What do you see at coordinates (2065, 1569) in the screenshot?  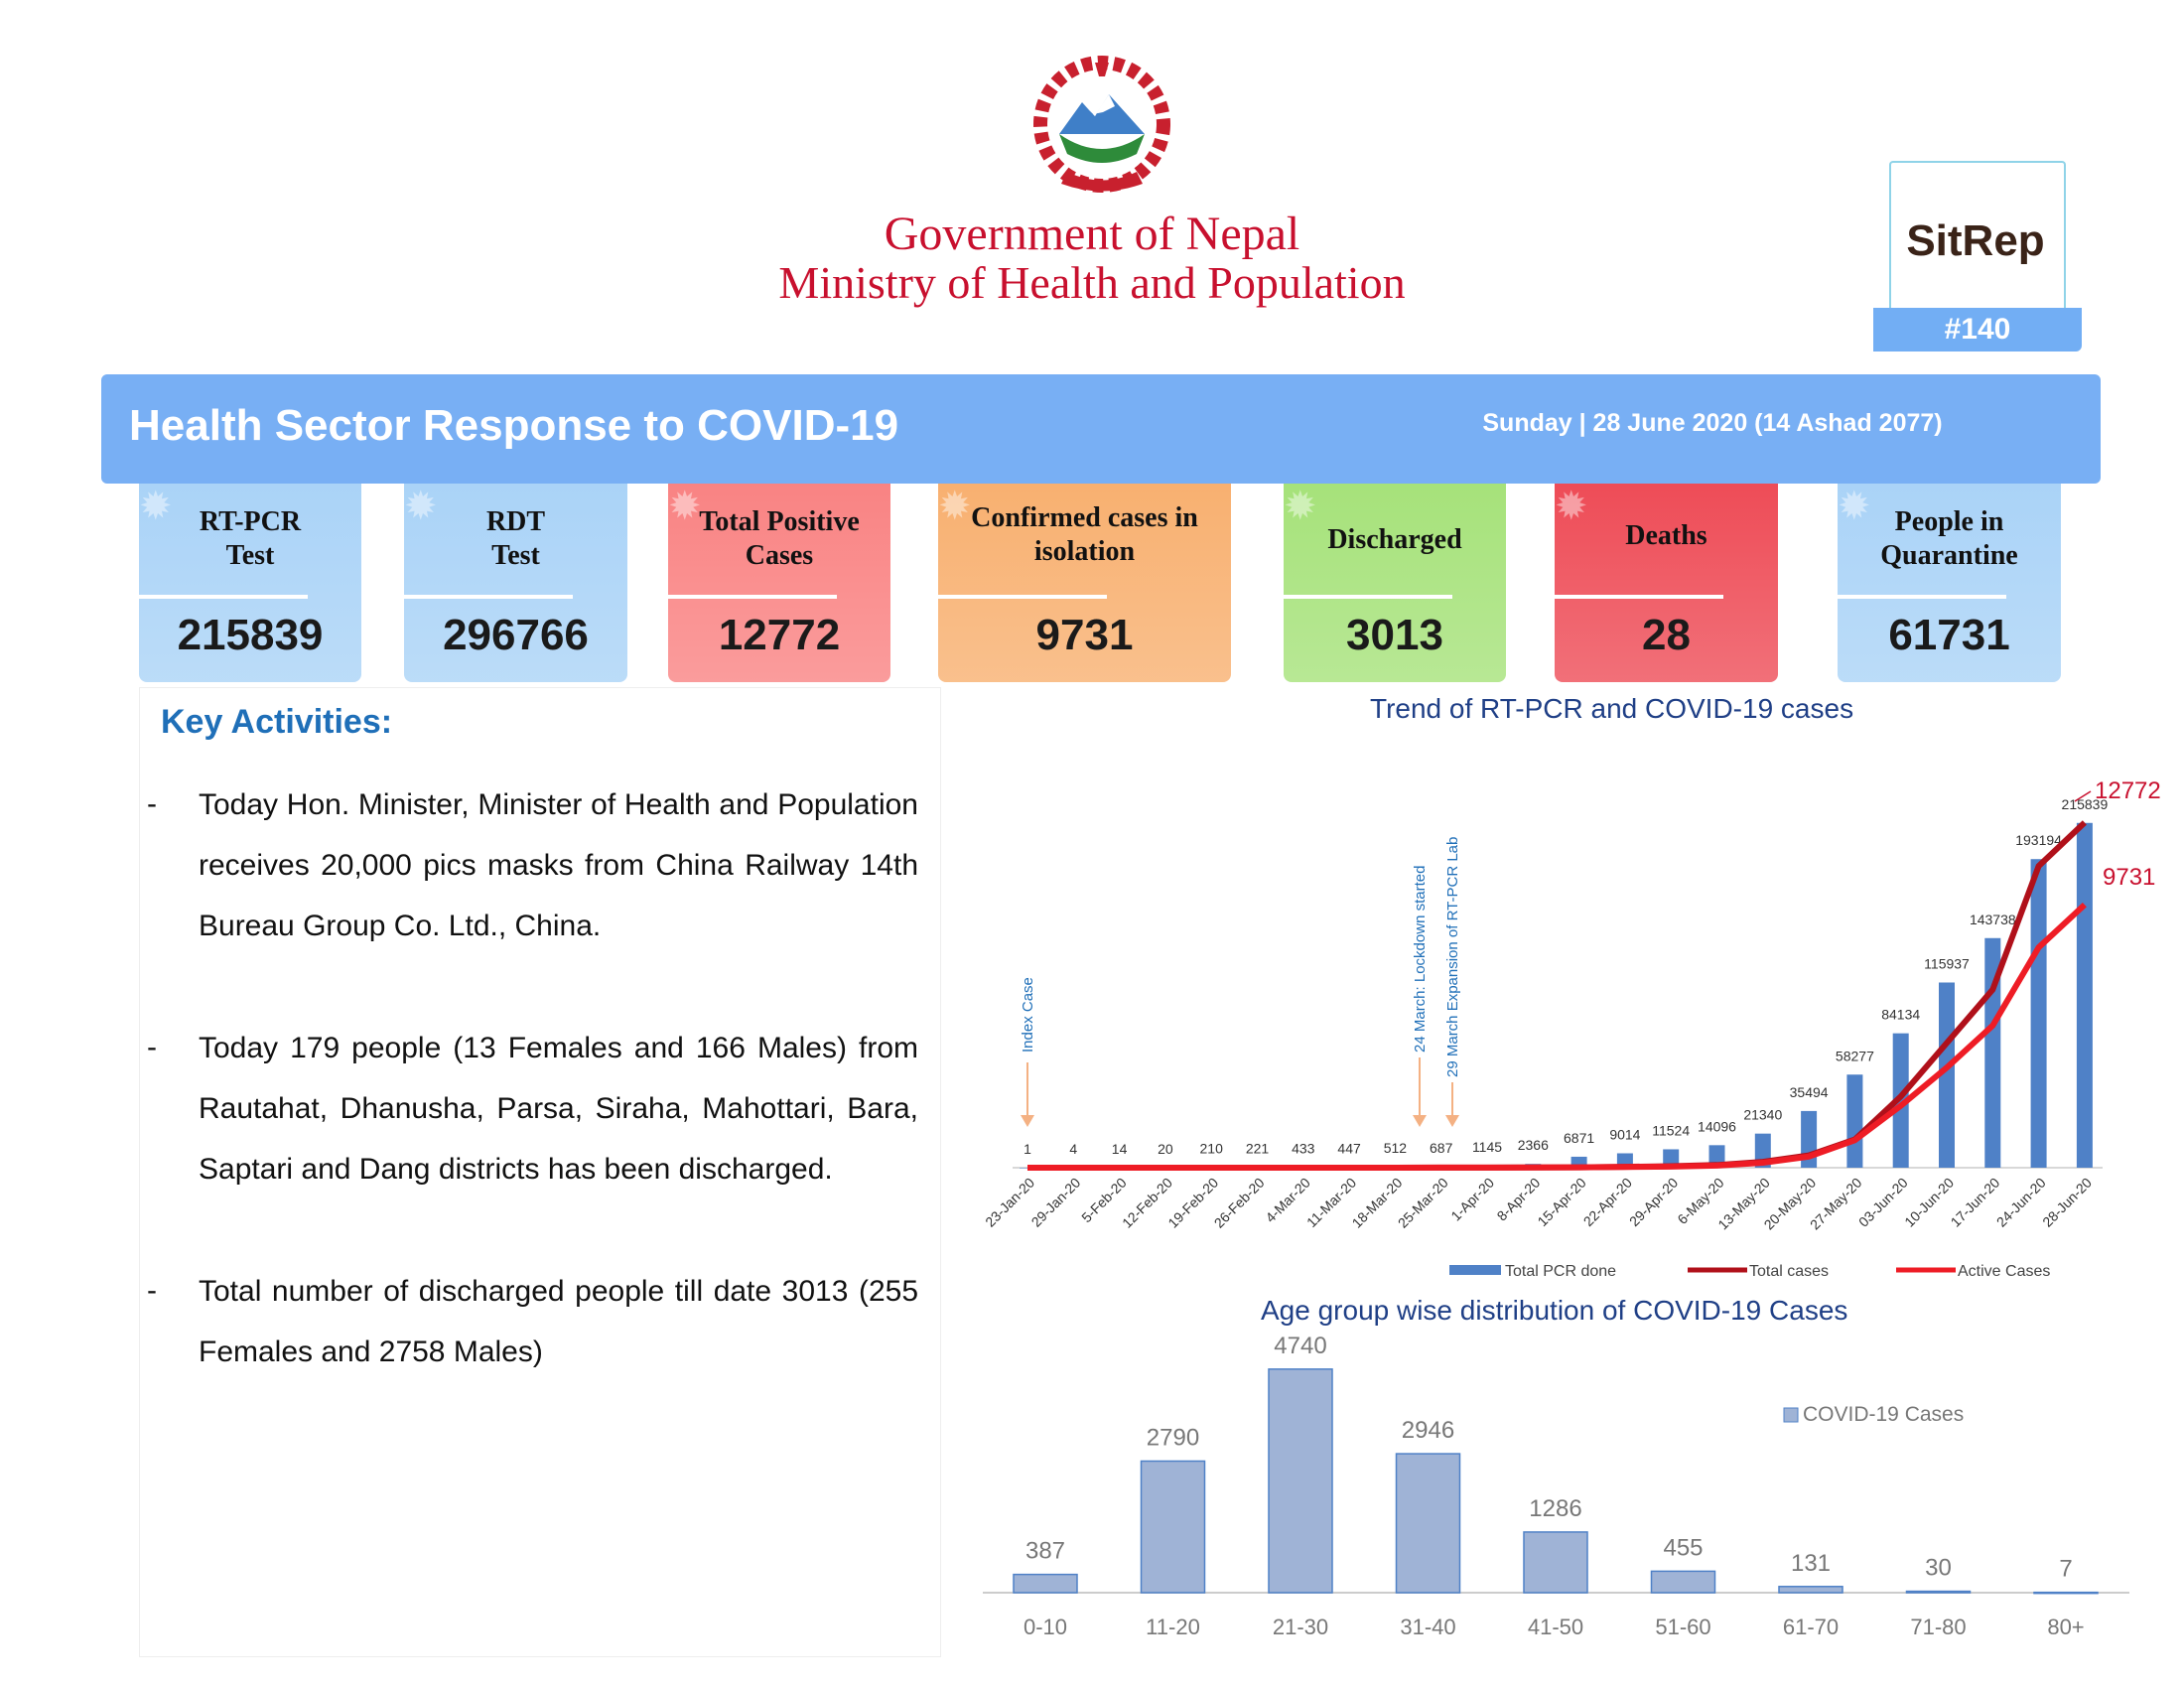 I see `age-data-label: 7` at bounding box center [2065, 1569].